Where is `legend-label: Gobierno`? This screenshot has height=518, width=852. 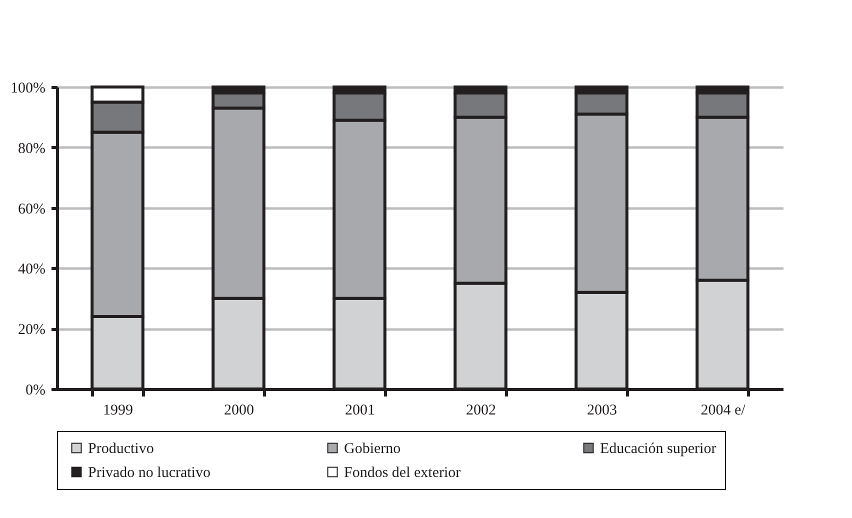
legend-label: Gobierno is located at coordinates (372, 449).